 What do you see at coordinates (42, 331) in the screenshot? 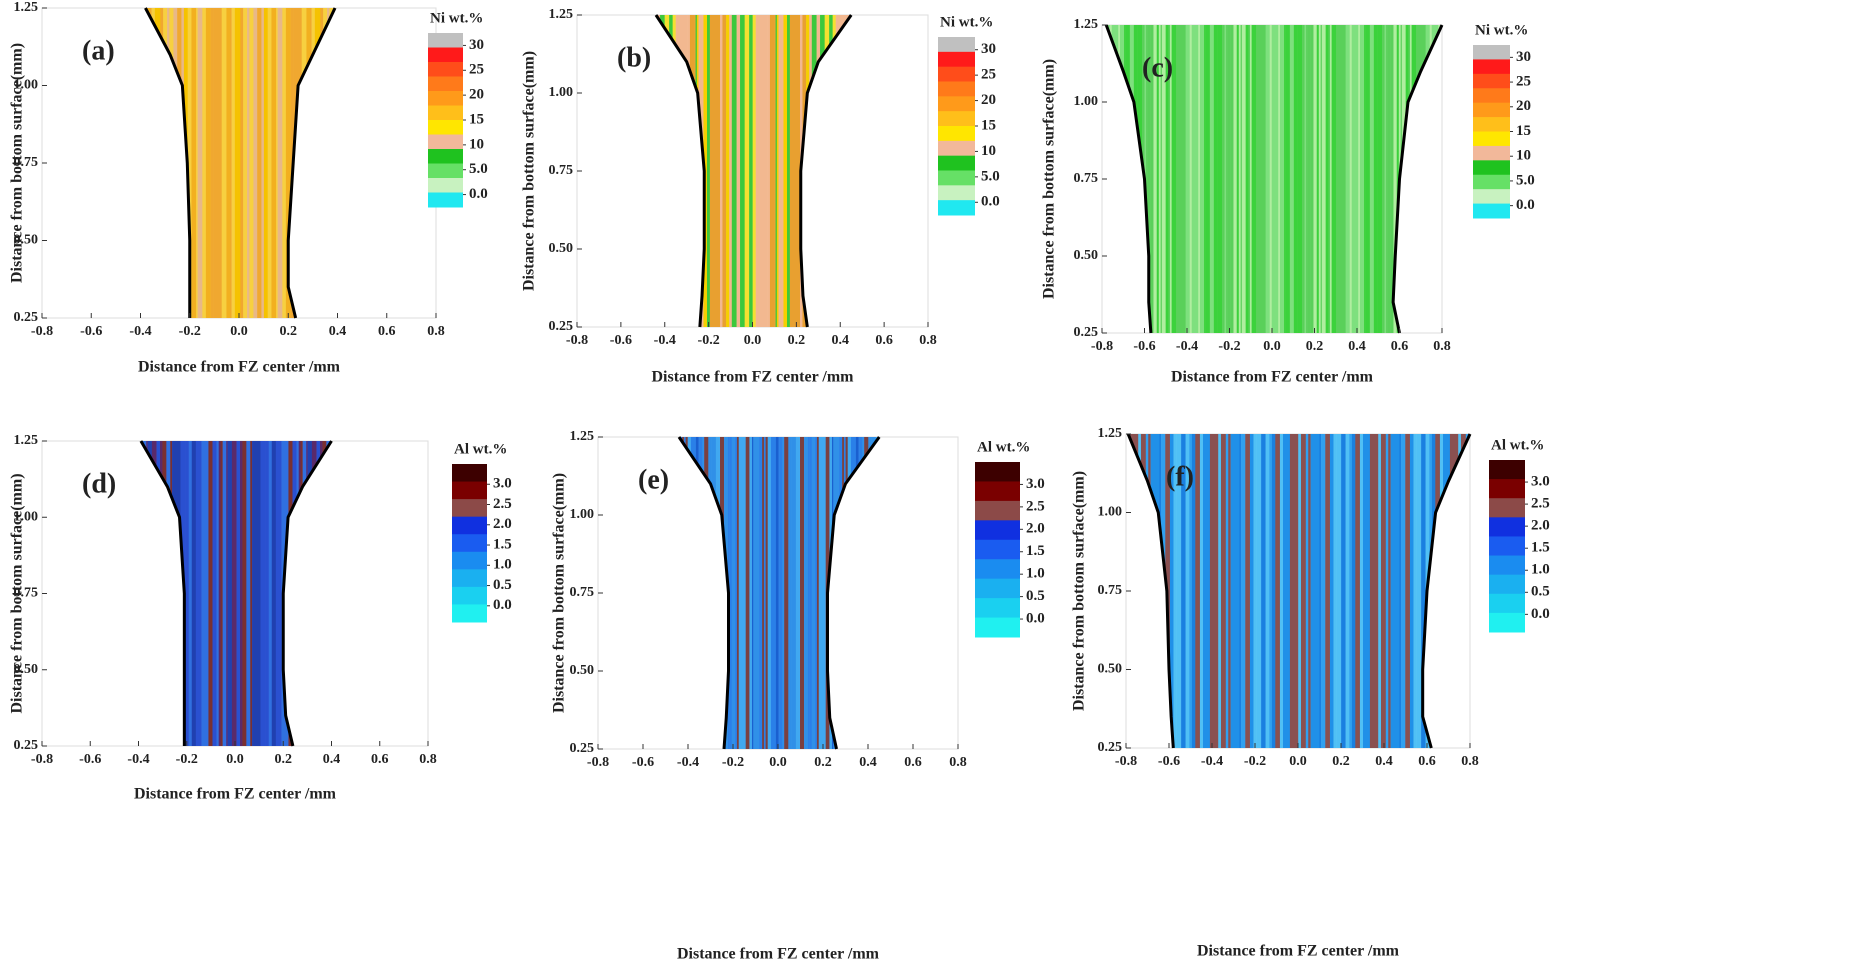
I see `x-tick-label: -0.8` at bounding box center [42, 331].